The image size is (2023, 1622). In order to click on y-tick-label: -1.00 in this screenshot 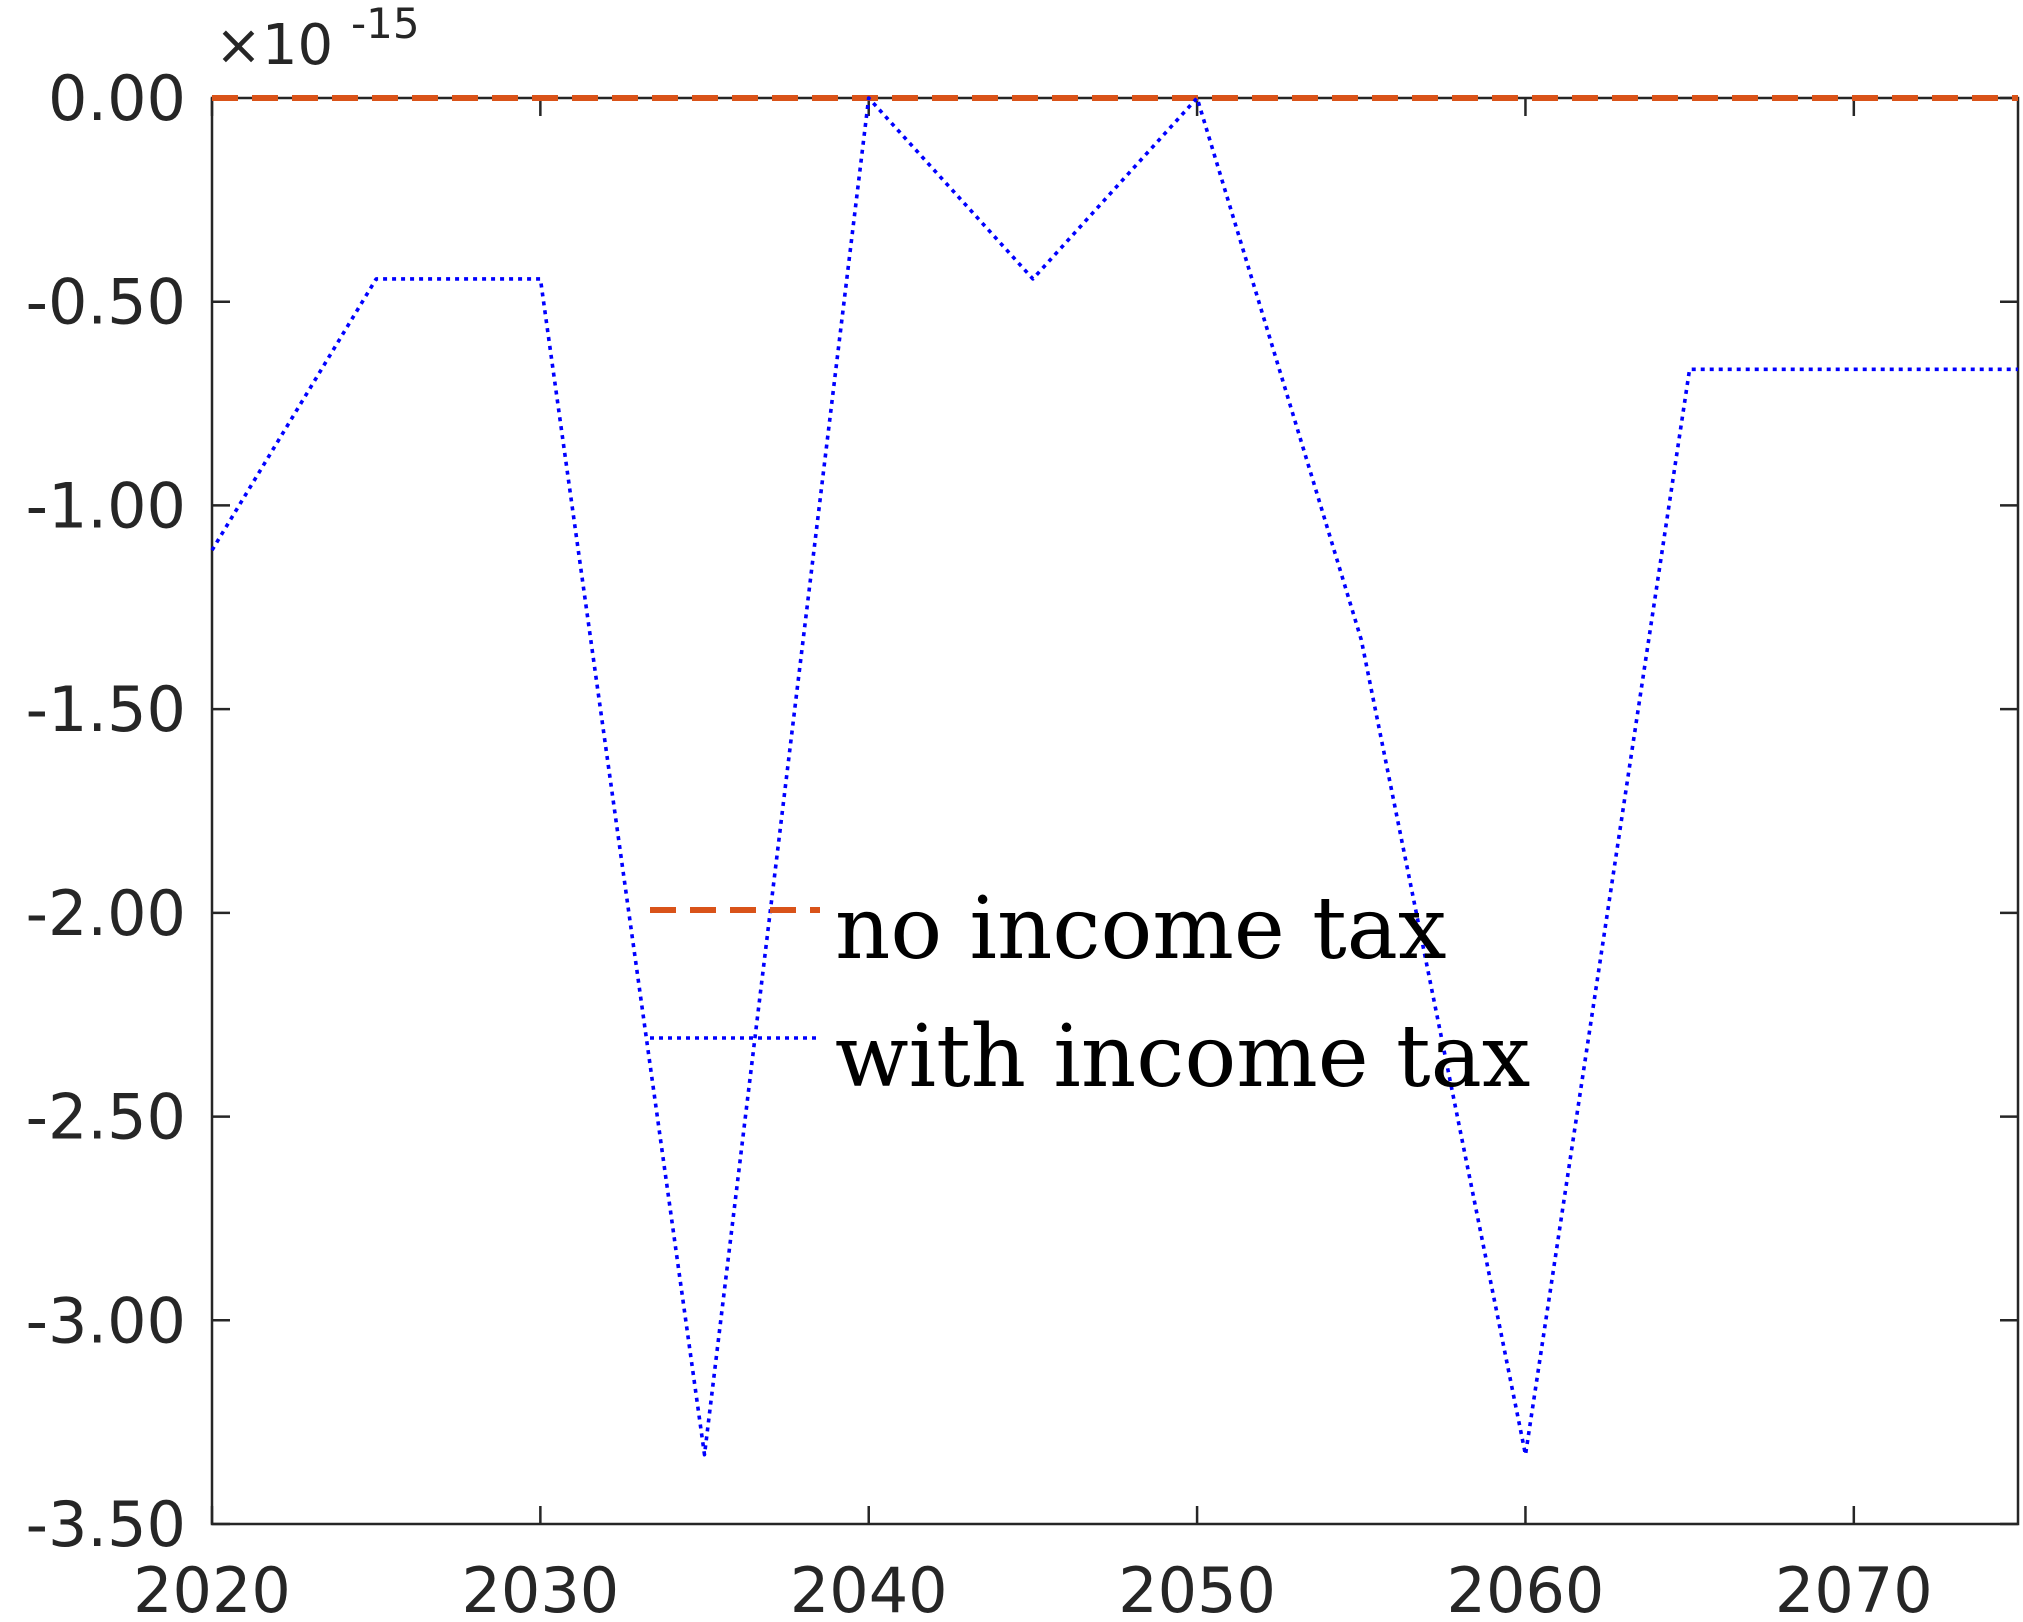, I will do `click(106, 505)`.